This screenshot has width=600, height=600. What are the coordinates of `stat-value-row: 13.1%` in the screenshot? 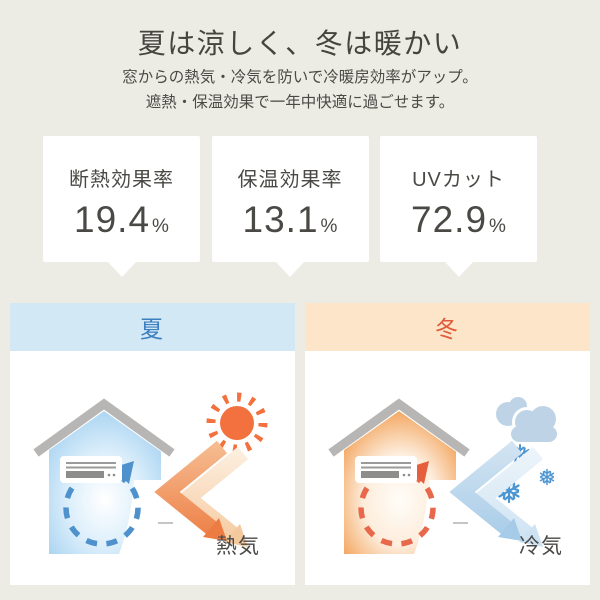 It's located at (290, 220).